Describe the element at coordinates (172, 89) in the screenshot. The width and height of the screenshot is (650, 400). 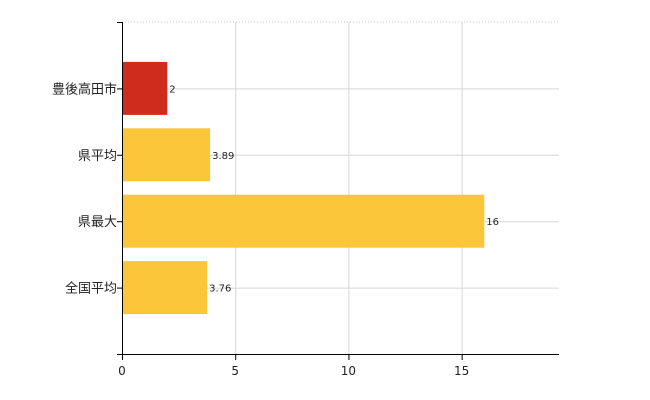
I see `data-label: 2` at that location.